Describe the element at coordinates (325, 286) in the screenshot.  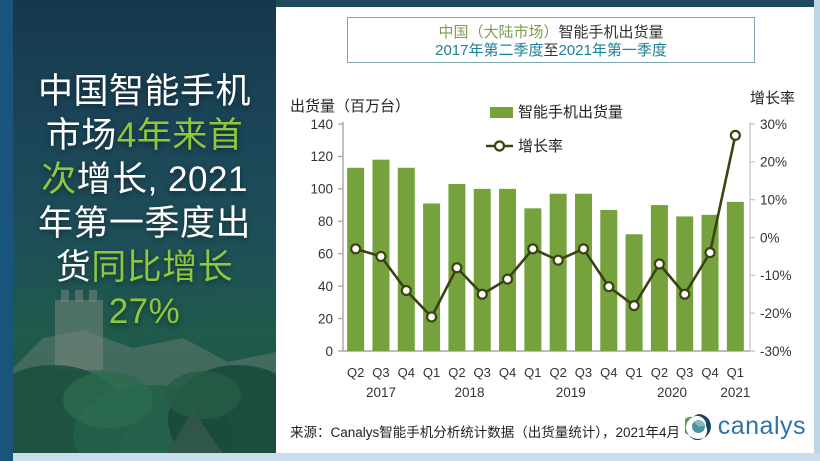
I see `chart-text: 40` at that location.